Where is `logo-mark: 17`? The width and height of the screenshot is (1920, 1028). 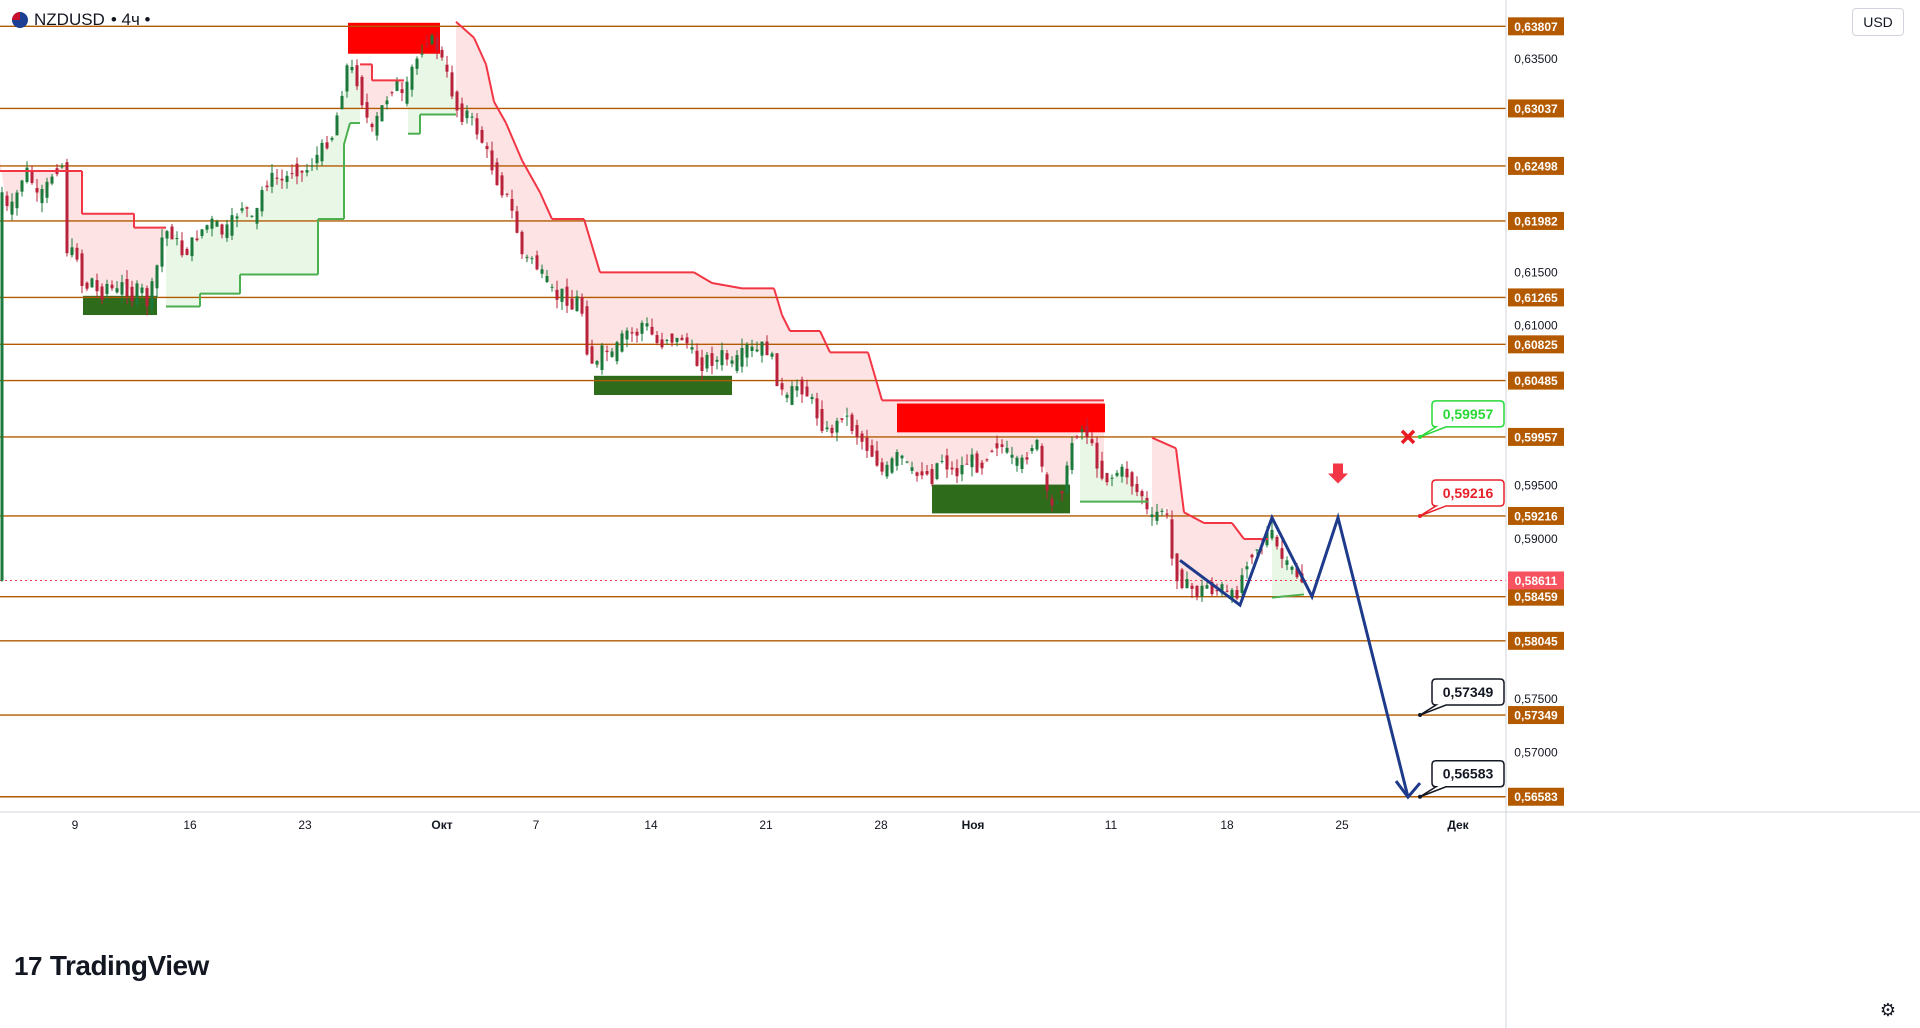 logo-mark: 17 is located at coordinates (28, 965).